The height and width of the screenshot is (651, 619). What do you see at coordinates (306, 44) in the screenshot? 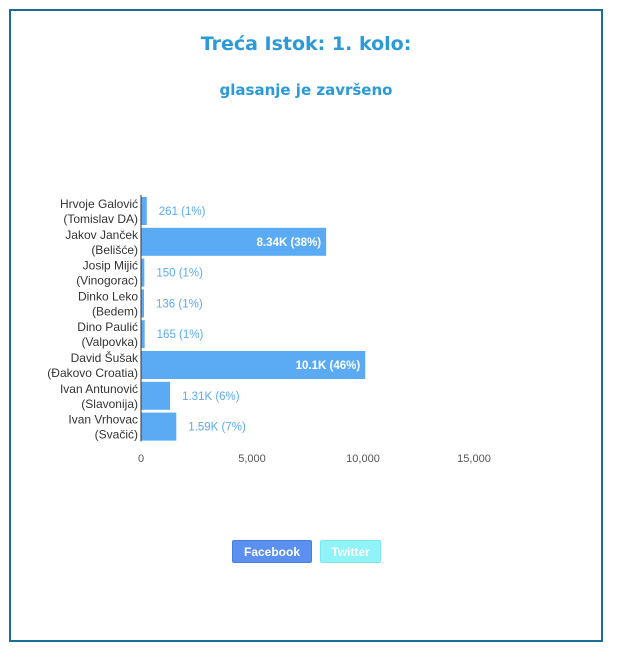
I see `poll-title: Treća Istok: 1. kolo:` at bounding box center [306, 44].